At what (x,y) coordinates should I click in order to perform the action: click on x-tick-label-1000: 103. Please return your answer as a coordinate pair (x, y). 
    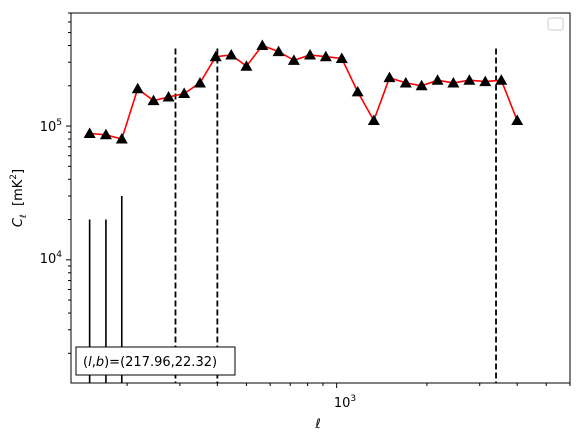
    Looking at the image, I should click on (345, 402).